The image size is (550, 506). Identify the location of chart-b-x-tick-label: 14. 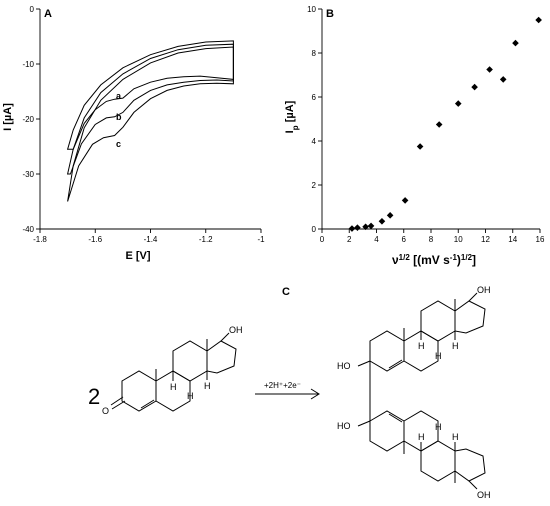
(512, 239).